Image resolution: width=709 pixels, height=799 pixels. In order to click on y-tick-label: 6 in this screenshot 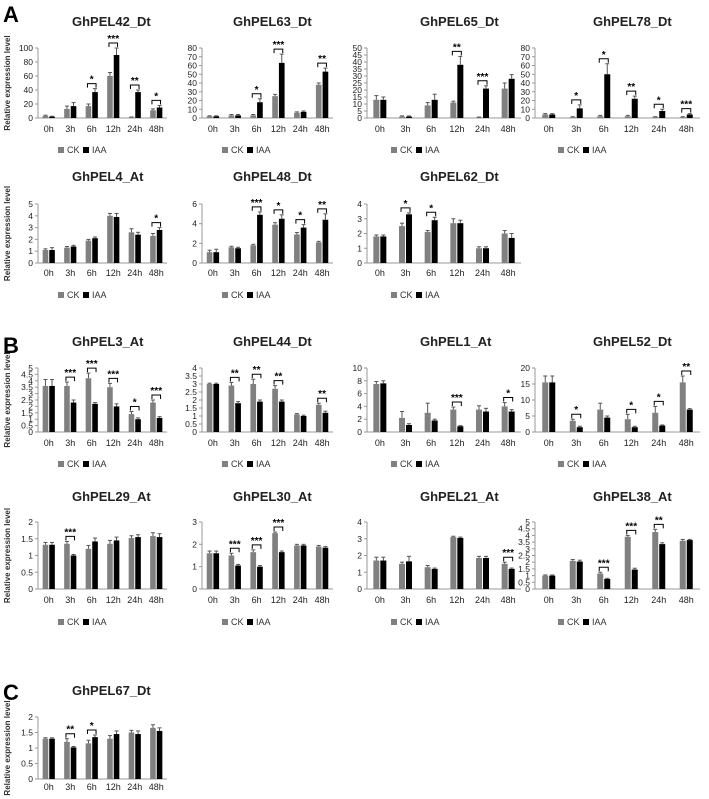, I will do `click(359, 394)`.